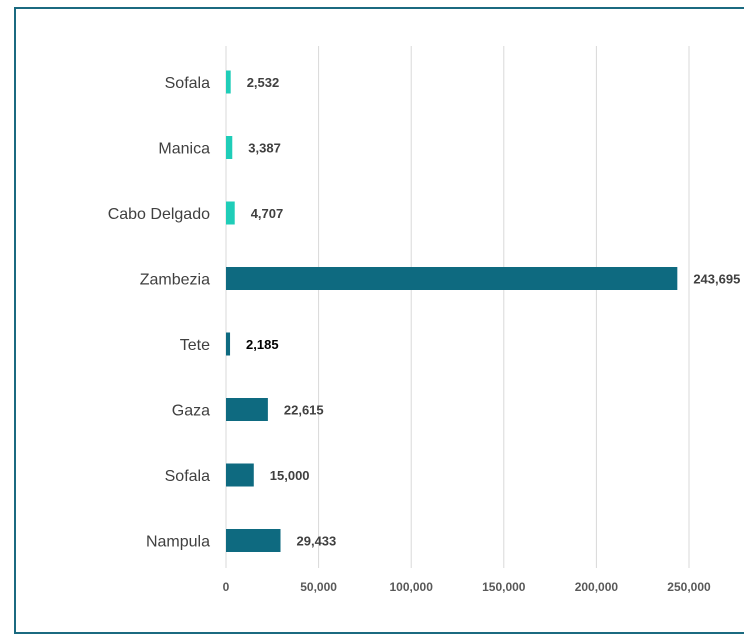  I want to click on value-label: 15,000, so click(290, 475).